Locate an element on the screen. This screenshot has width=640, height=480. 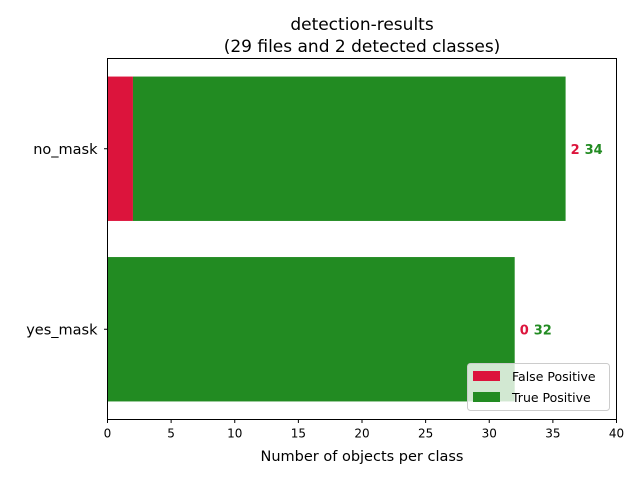
data-label-true-positive-no_mask: 34 is located at coordinates (594, 150).